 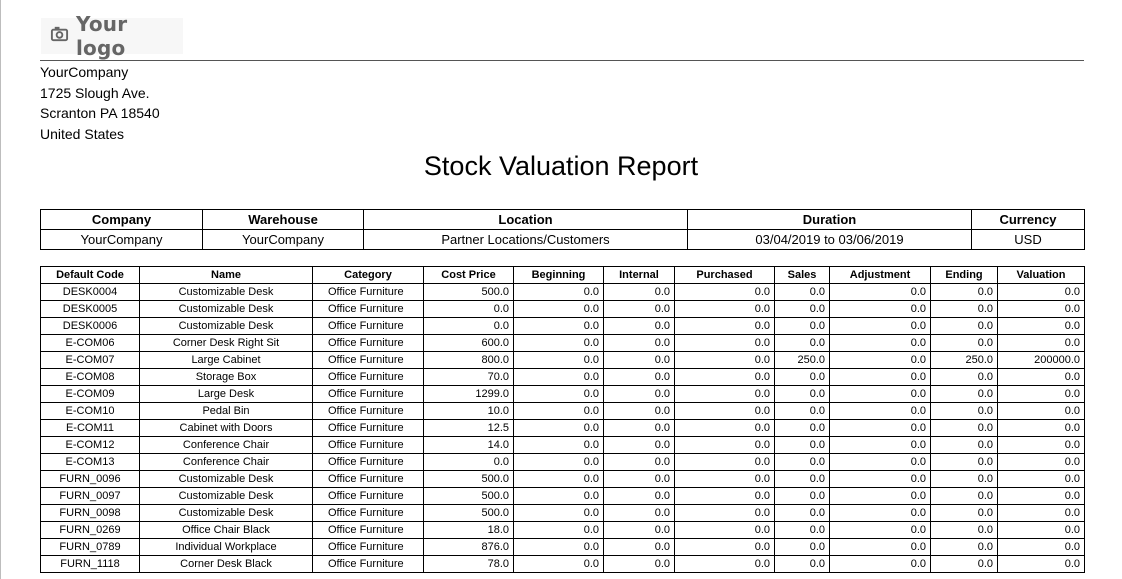 I want to click on default-code-cell: E-COM06, so click(x=90, y=343).